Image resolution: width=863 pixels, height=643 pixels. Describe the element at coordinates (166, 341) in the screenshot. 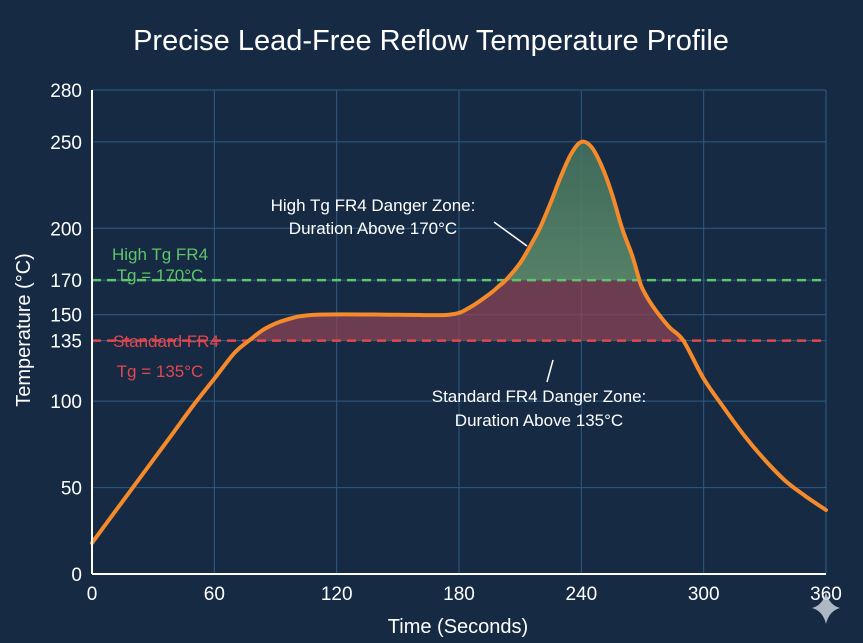

I see `standard-label-line1: Standard FR4` at that location.